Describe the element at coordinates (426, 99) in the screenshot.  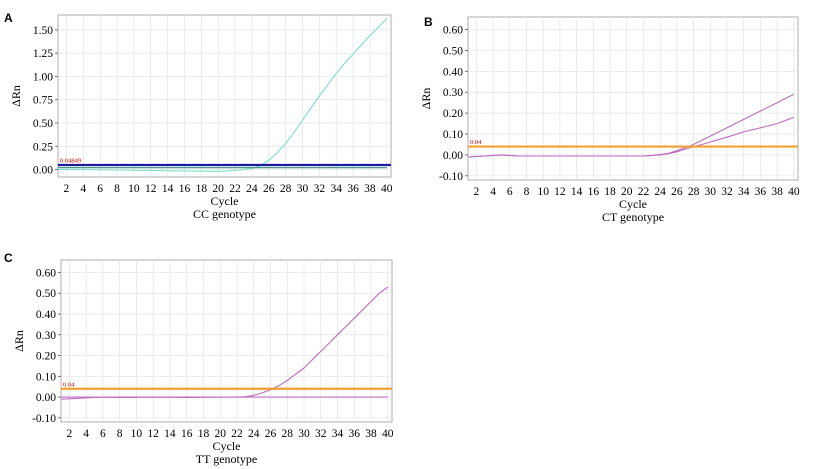
I see `panel-b-y-axis-label: ΔRn` at that location.